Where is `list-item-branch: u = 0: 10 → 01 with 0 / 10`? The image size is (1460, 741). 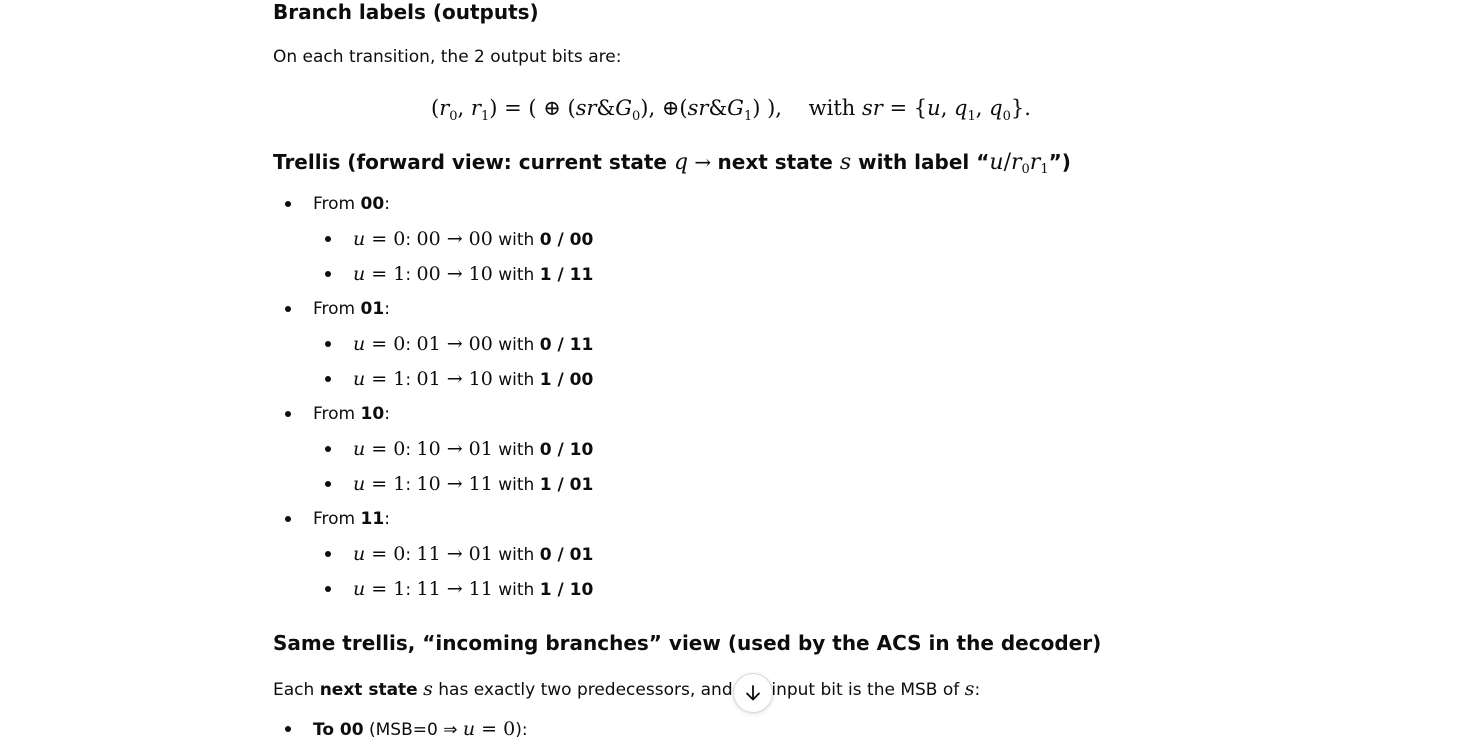
list-item-branch: u = 0: 10 → 01 with 0 / 10 is located at coordinates (459, 449).